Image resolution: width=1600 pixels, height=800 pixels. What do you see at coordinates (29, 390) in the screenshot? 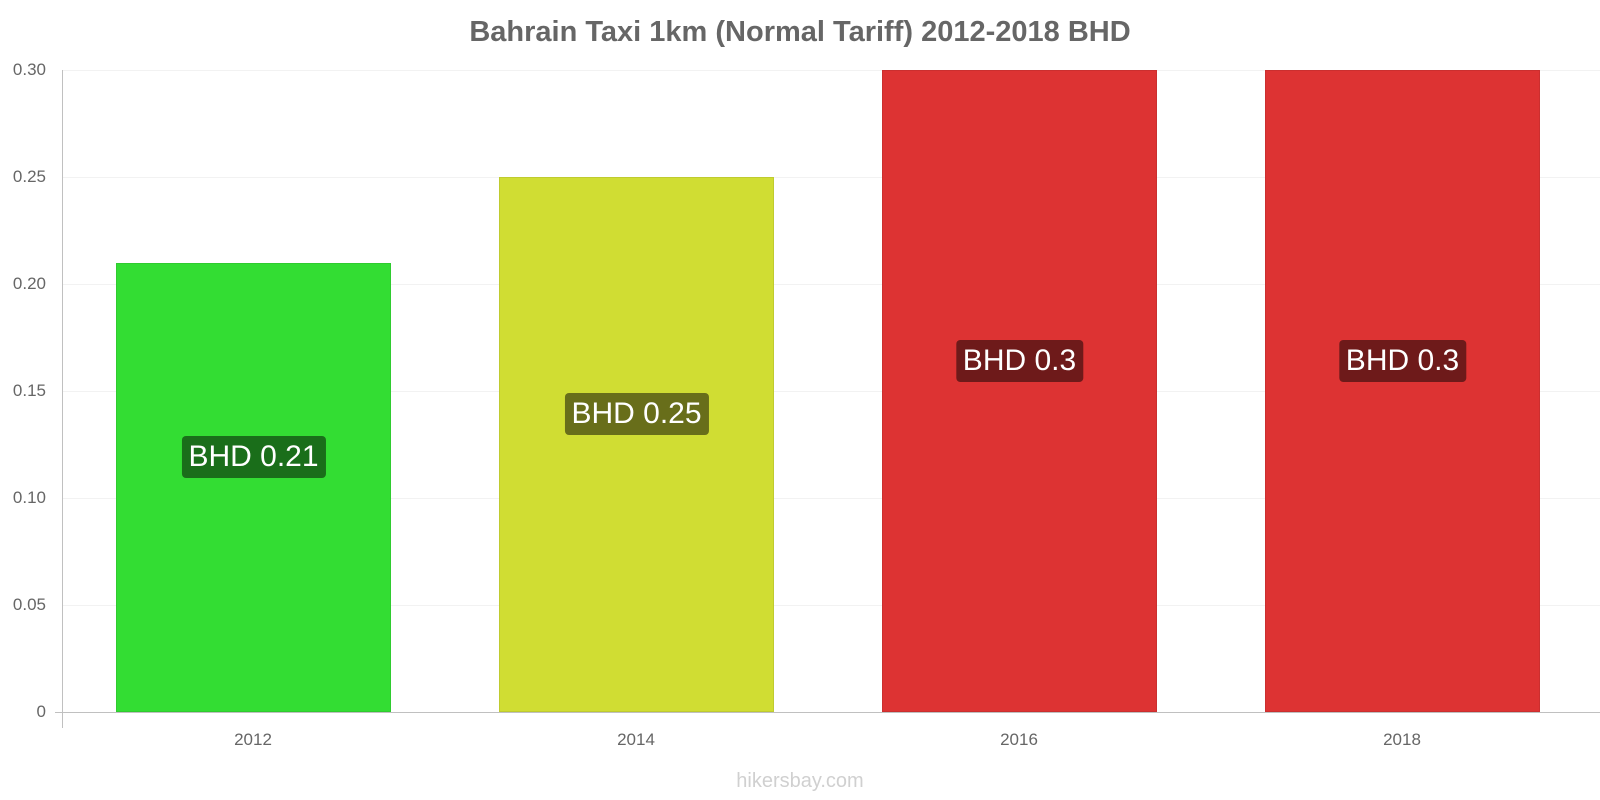
I see `y-tick-label: 0.15` at bounding box center [29, 390].